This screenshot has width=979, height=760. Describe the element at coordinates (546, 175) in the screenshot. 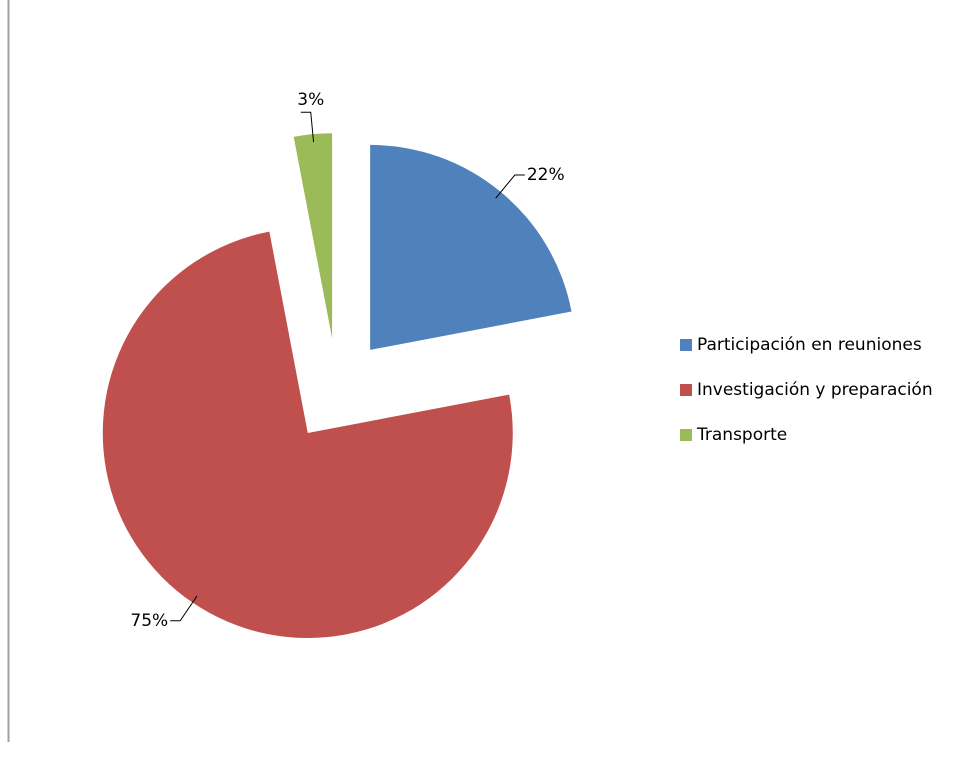

I see `data-label: 22%` at that location.